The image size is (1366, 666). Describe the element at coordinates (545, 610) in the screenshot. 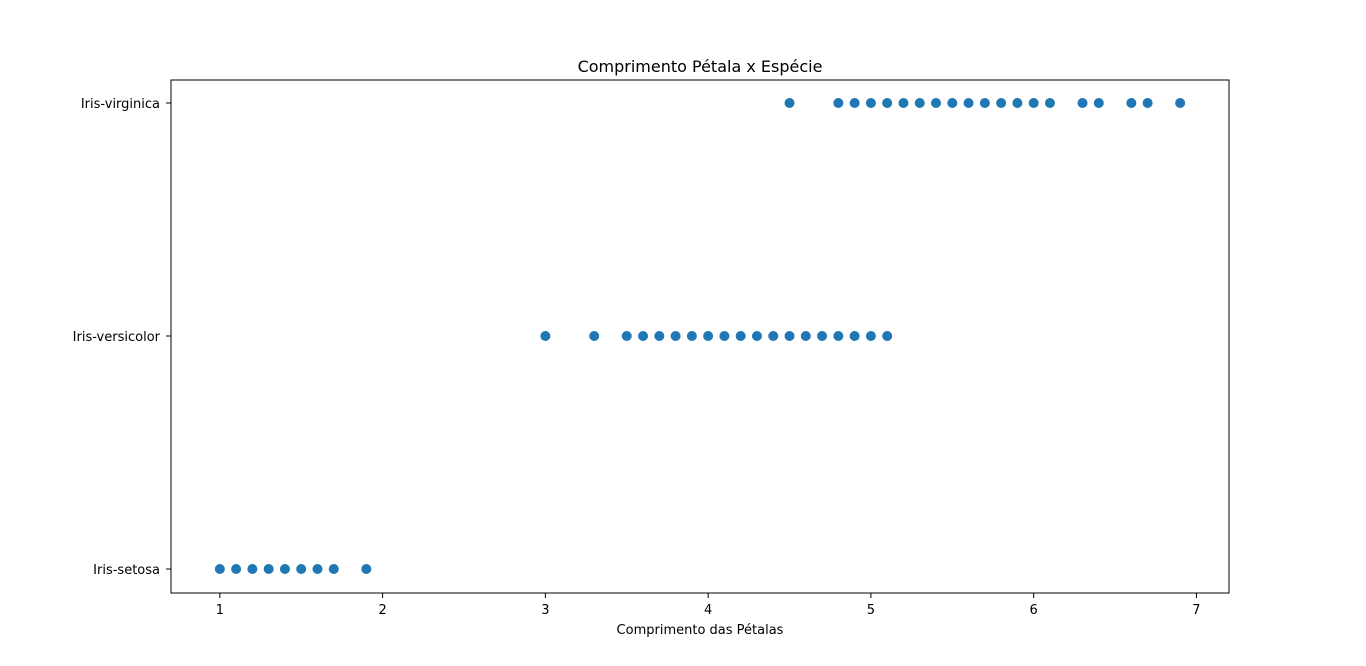

I see `x-tick-label: 3` at that location.